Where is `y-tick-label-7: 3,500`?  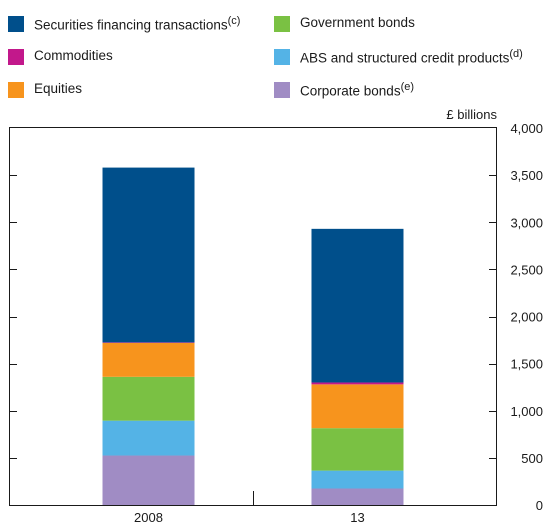 y-tick-label-7: 3,500 is located at coordinates (526, 175).